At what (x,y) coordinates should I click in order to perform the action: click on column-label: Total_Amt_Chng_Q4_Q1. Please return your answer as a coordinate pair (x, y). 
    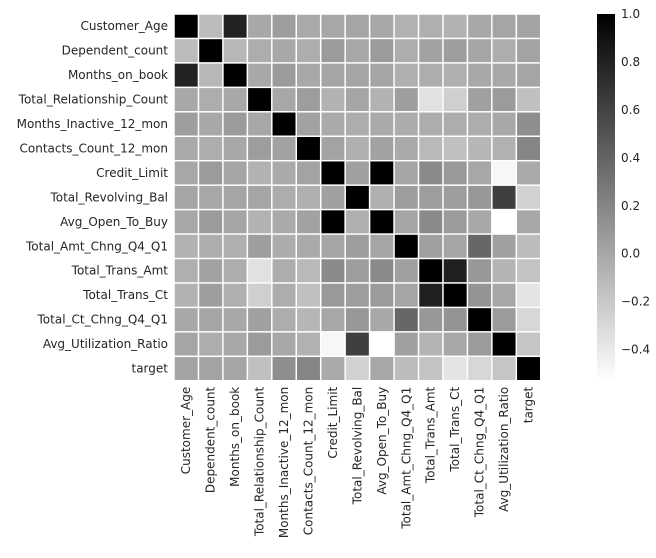
    Looking at the image, I should click on (406, 458).